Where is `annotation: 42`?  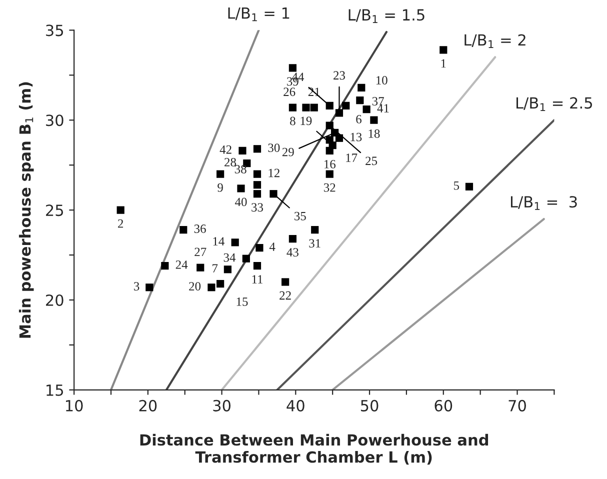
annotation: 42 is located at coordinates (226, 149).